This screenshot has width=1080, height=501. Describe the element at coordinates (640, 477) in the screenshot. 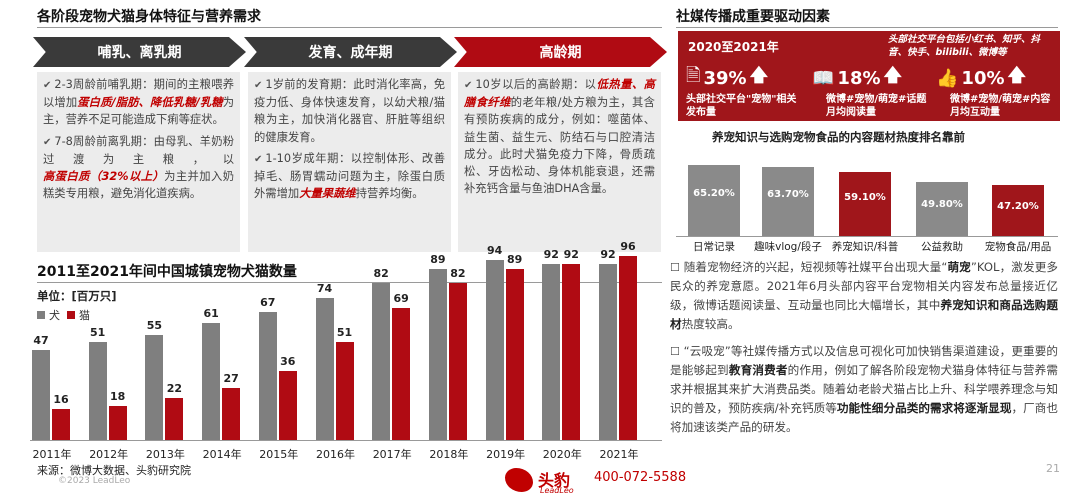

I see `phone-number: 400-072-5588` at that location.